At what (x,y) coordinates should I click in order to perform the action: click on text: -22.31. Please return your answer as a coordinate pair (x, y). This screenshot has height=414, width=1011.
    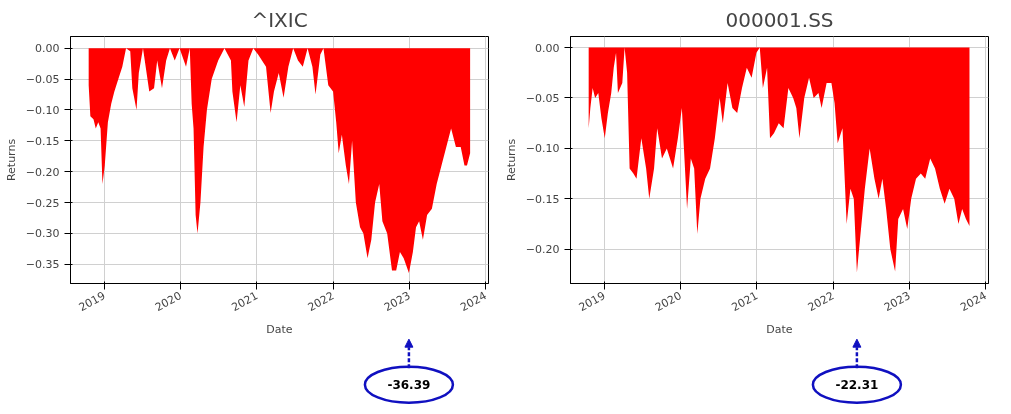
    Looking at the image, I should click on (857, 385).